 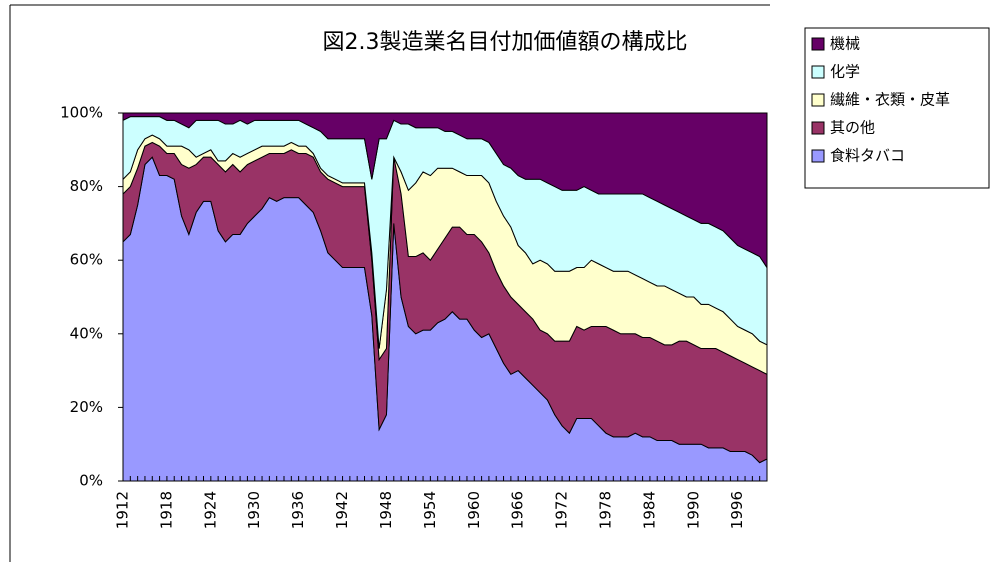 I want to click on x-tick-label: 1996, so click(x=737, y=510).